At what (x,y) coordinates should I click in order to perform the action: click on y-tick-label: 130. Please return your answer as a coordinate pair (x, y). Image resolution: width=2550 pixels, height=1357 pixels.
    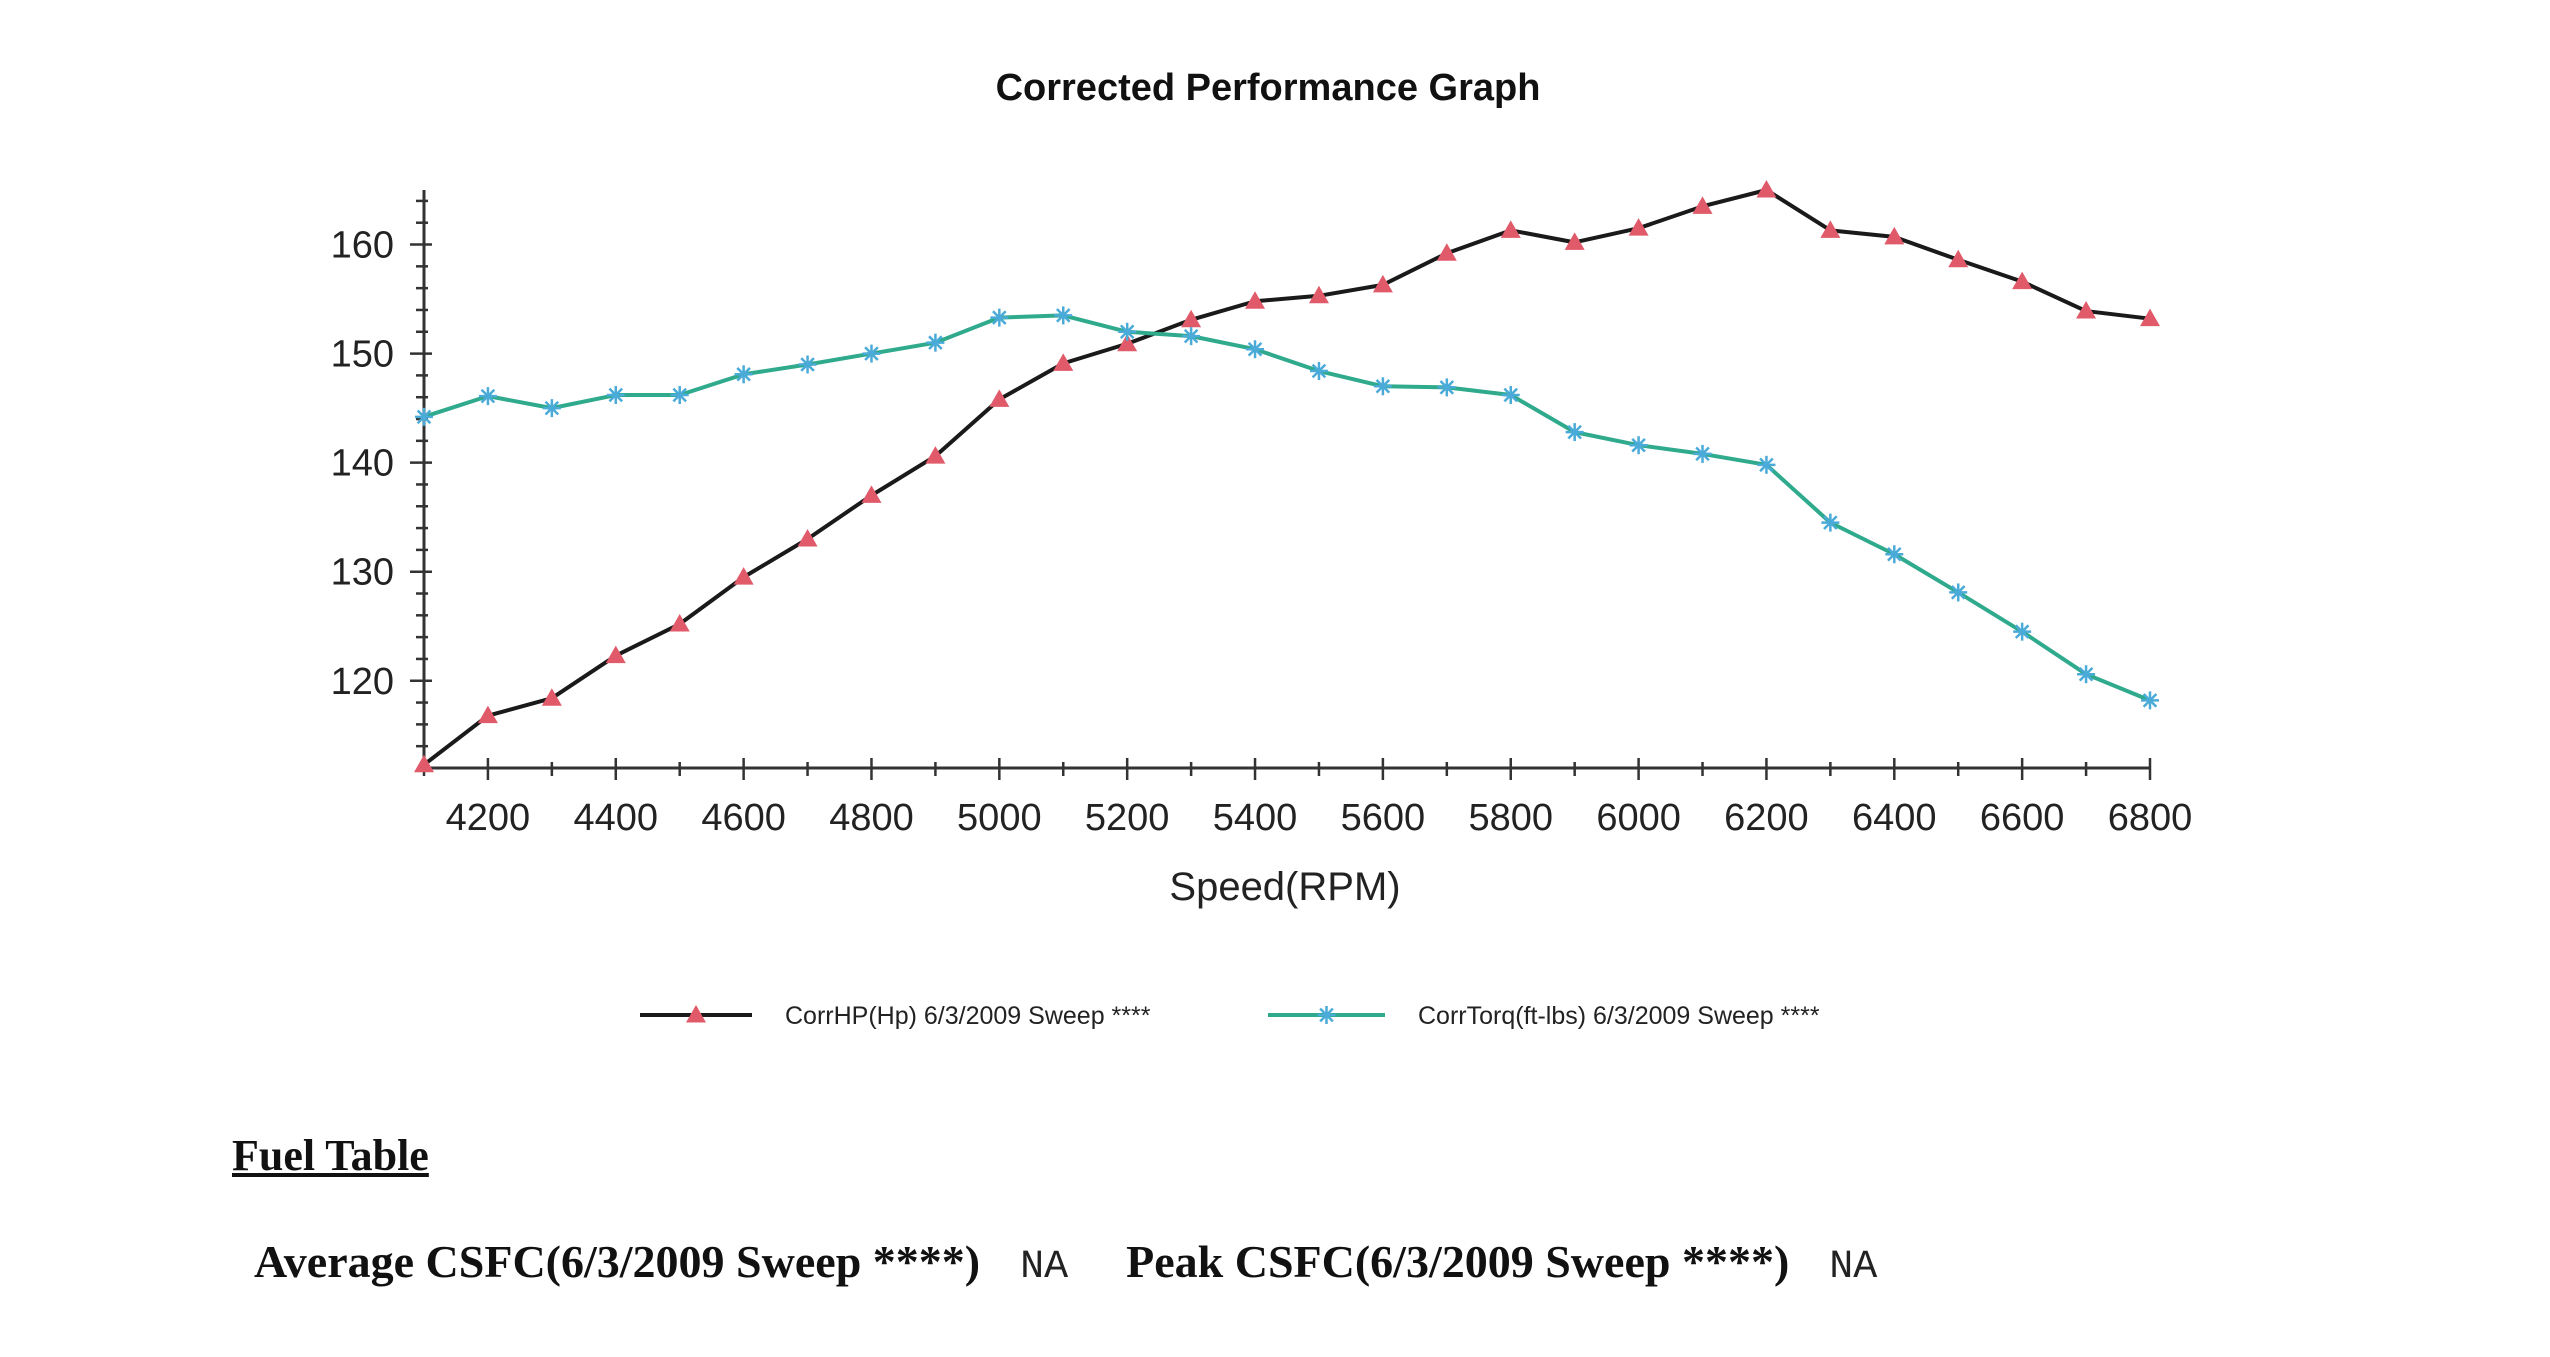
    Looking at the image, I should click on (362, 573).